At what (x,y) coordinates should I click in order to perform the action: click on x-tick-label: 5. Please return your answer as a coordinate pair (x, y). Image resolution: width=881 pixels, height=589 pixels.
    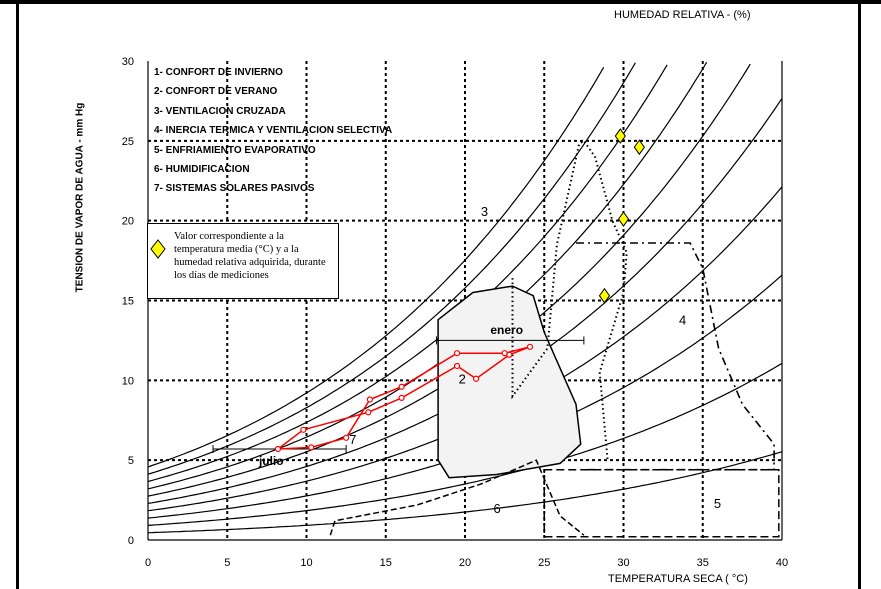
    Looking at the image, I should click on (227, 563).